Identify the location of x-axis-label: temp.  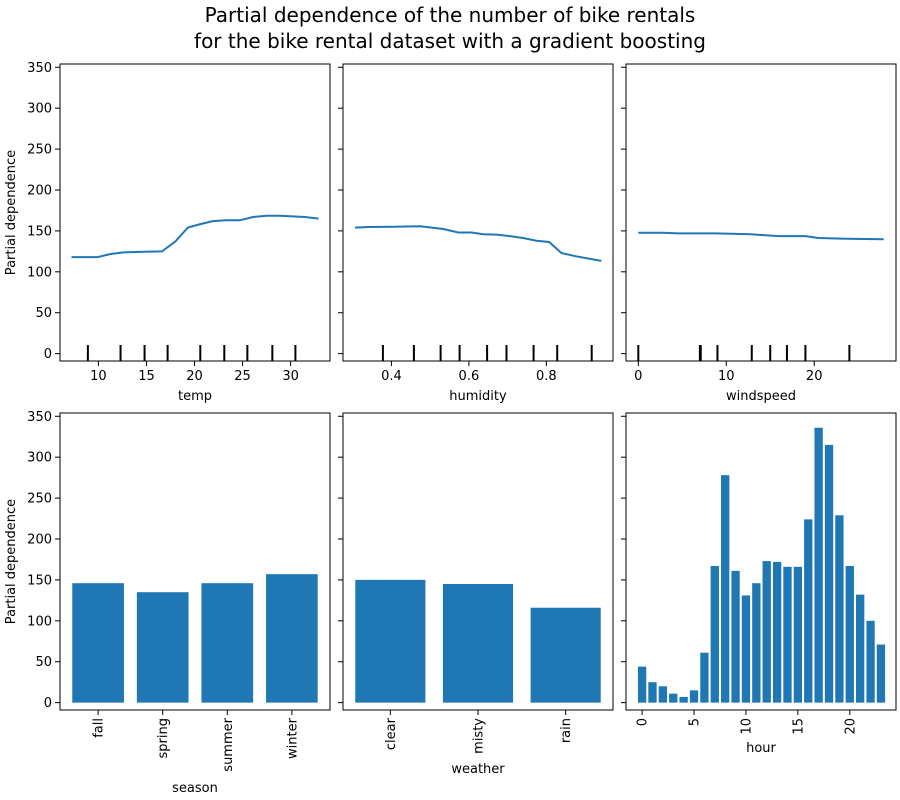
(195, 396).